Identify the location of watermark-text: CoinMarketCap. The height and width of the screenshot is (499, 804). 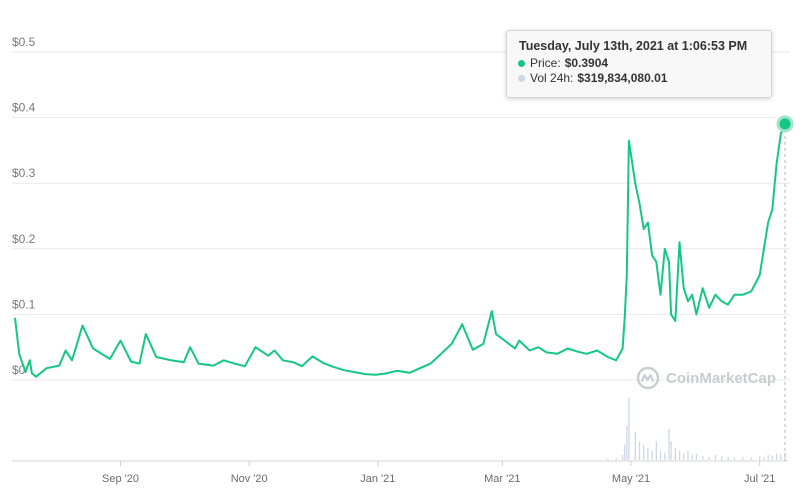
(721, 378).